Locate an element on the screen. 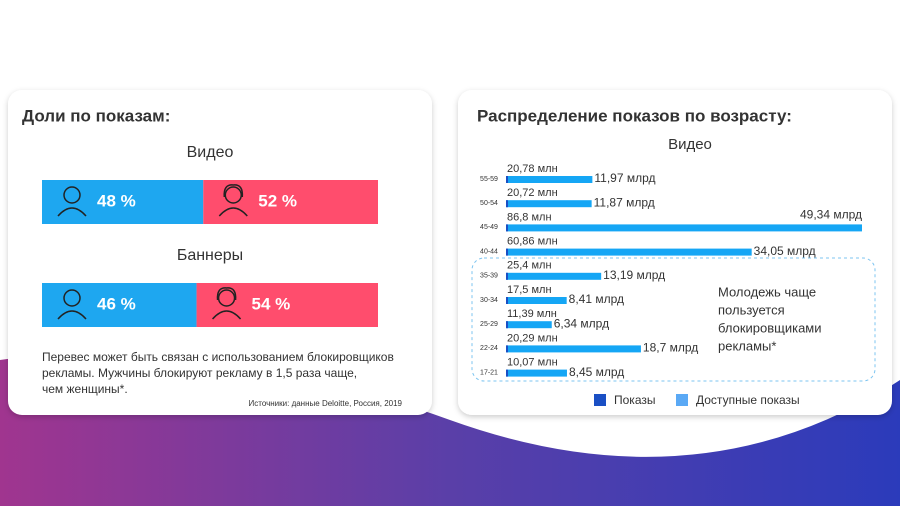 The width and height of the screenshot is (900, 506). y-tick-label: 35-39 is located at coordinates (489, 276).